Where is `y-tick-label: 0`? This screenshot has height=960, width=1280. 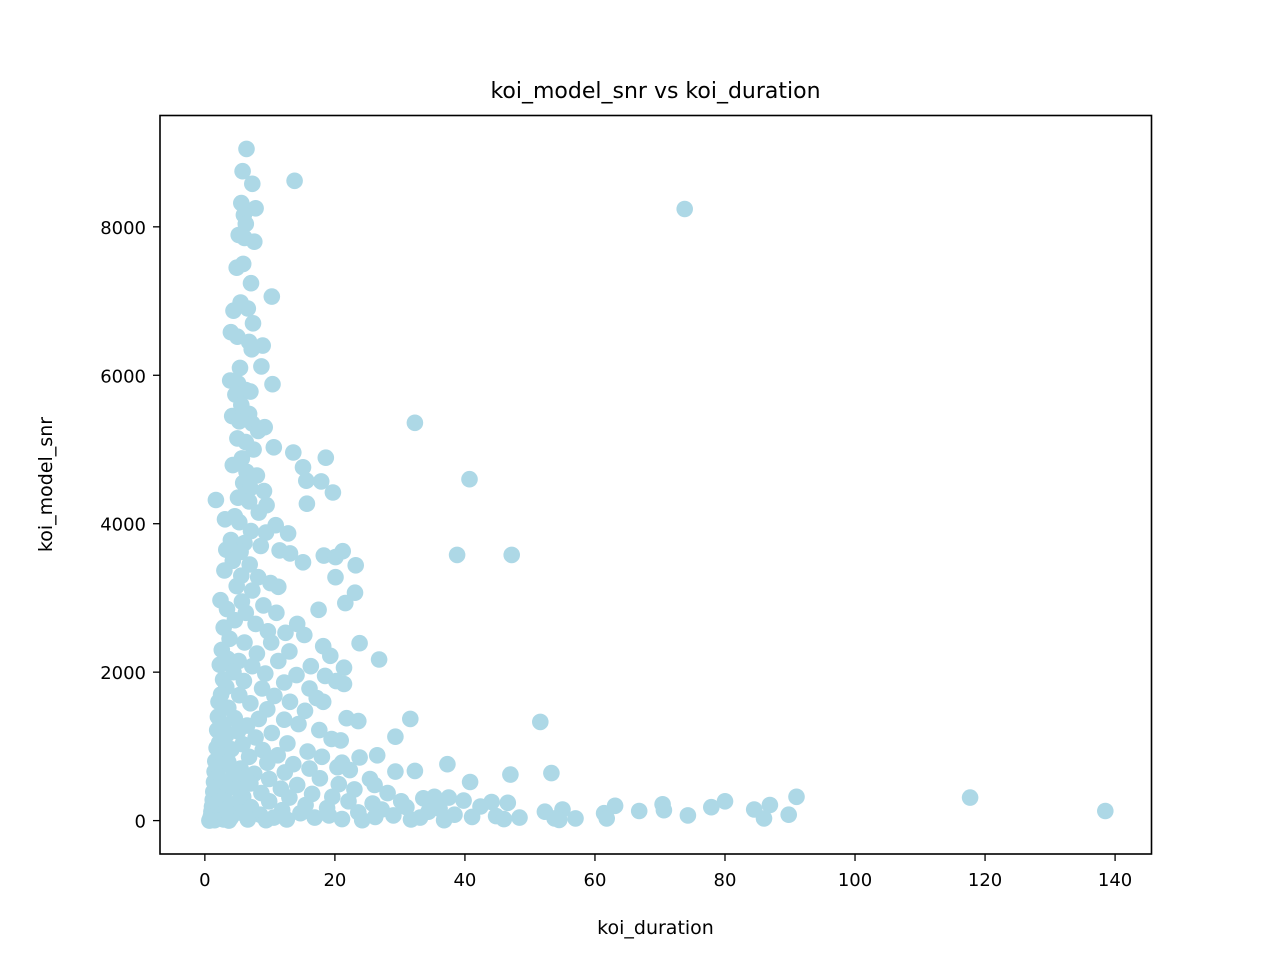 y-tick-label: 0 is located at coordinates (140, 822).